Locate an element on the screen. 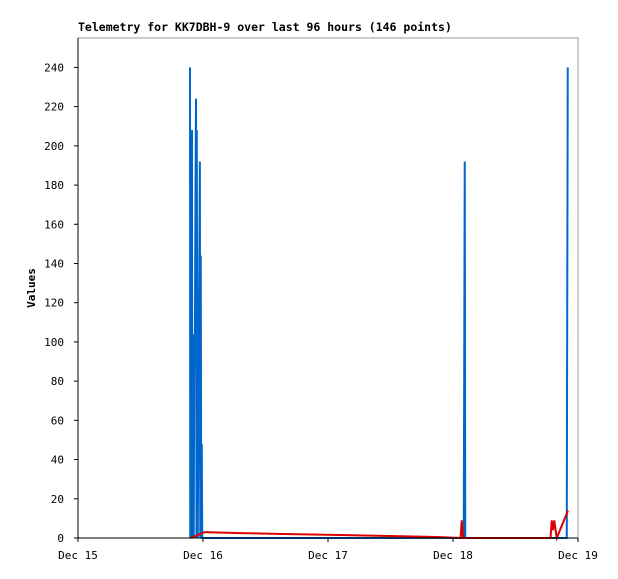 Image resolution: width=618 pixels, height=579 pixels. y-tick-label: 160 is located at coordinates (54, 224).